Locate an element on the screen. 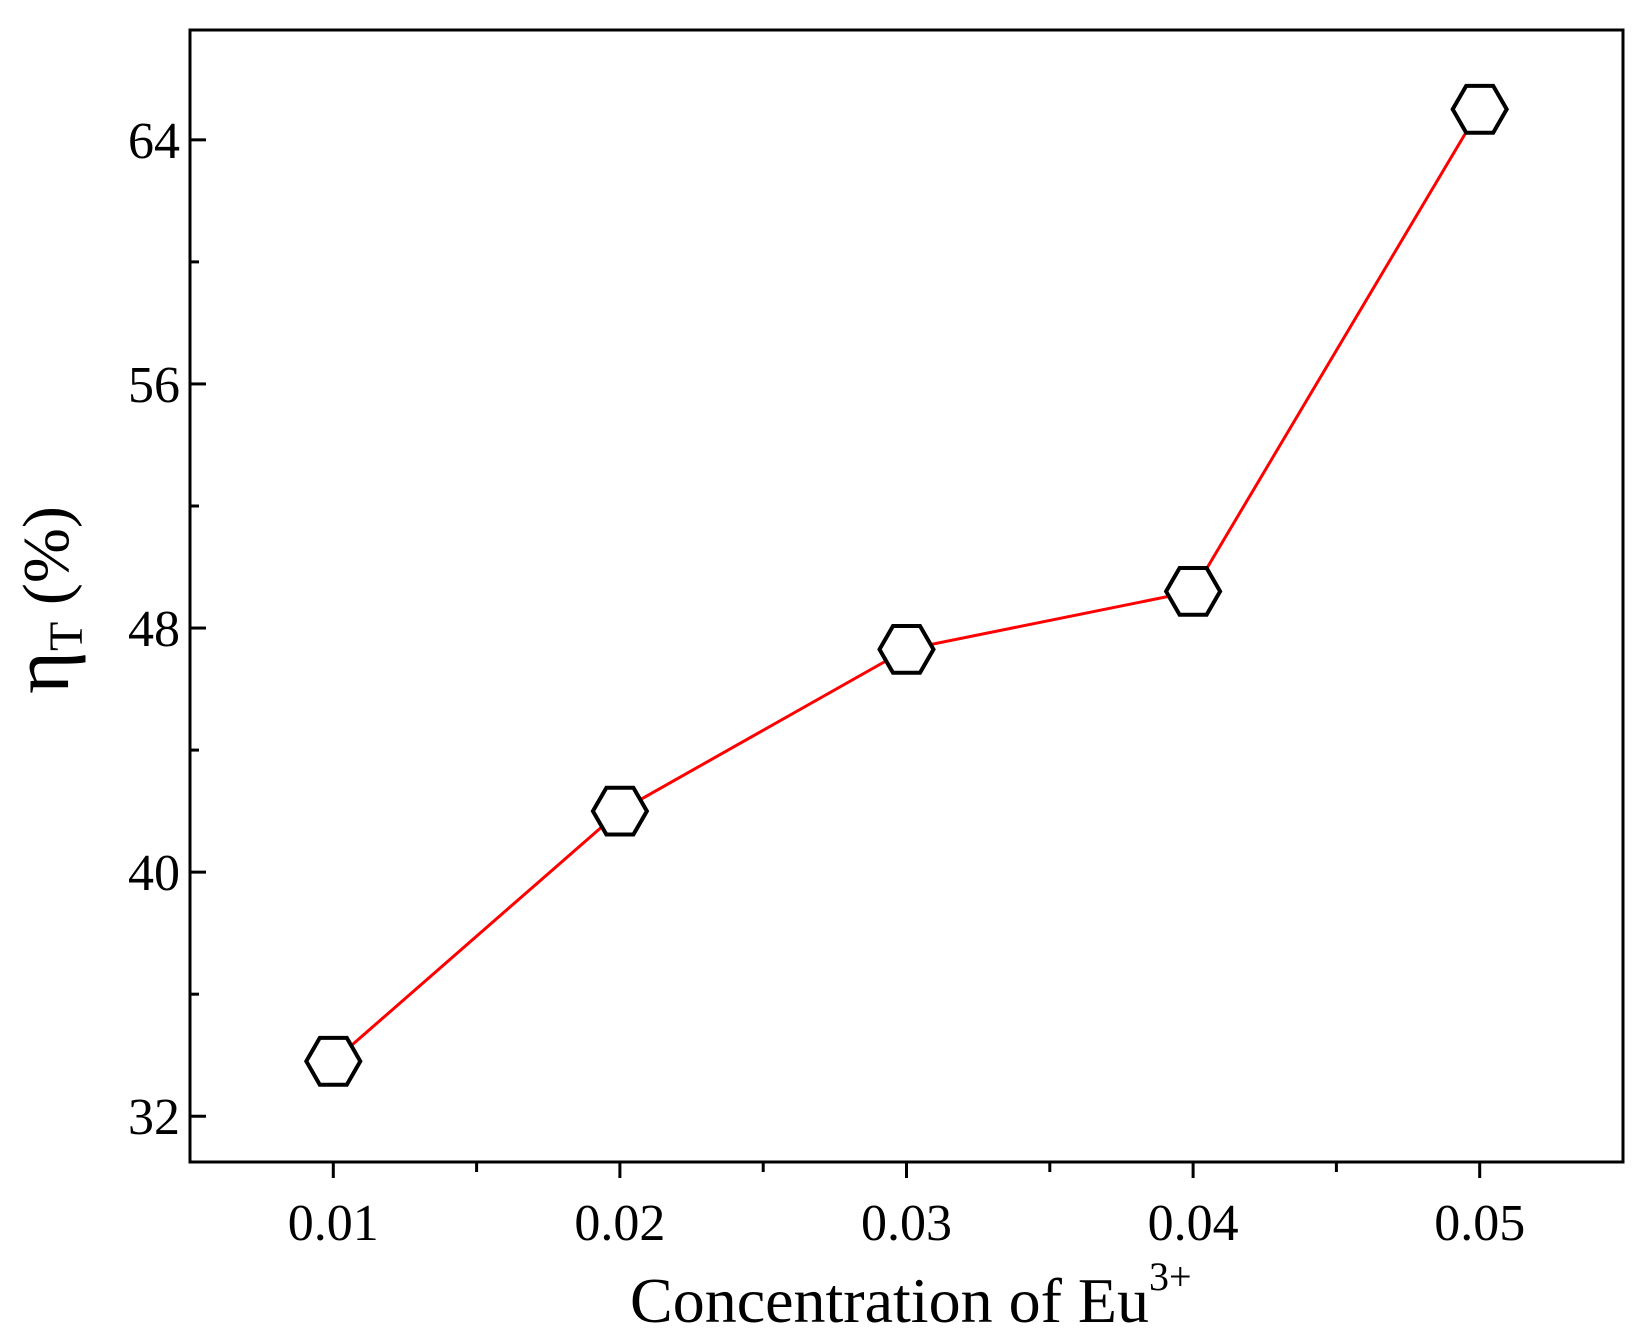 The height and width of the screenshot is (1332, 1648). x-tick-label: 0.05 is located at coordinates (1479, 1223).